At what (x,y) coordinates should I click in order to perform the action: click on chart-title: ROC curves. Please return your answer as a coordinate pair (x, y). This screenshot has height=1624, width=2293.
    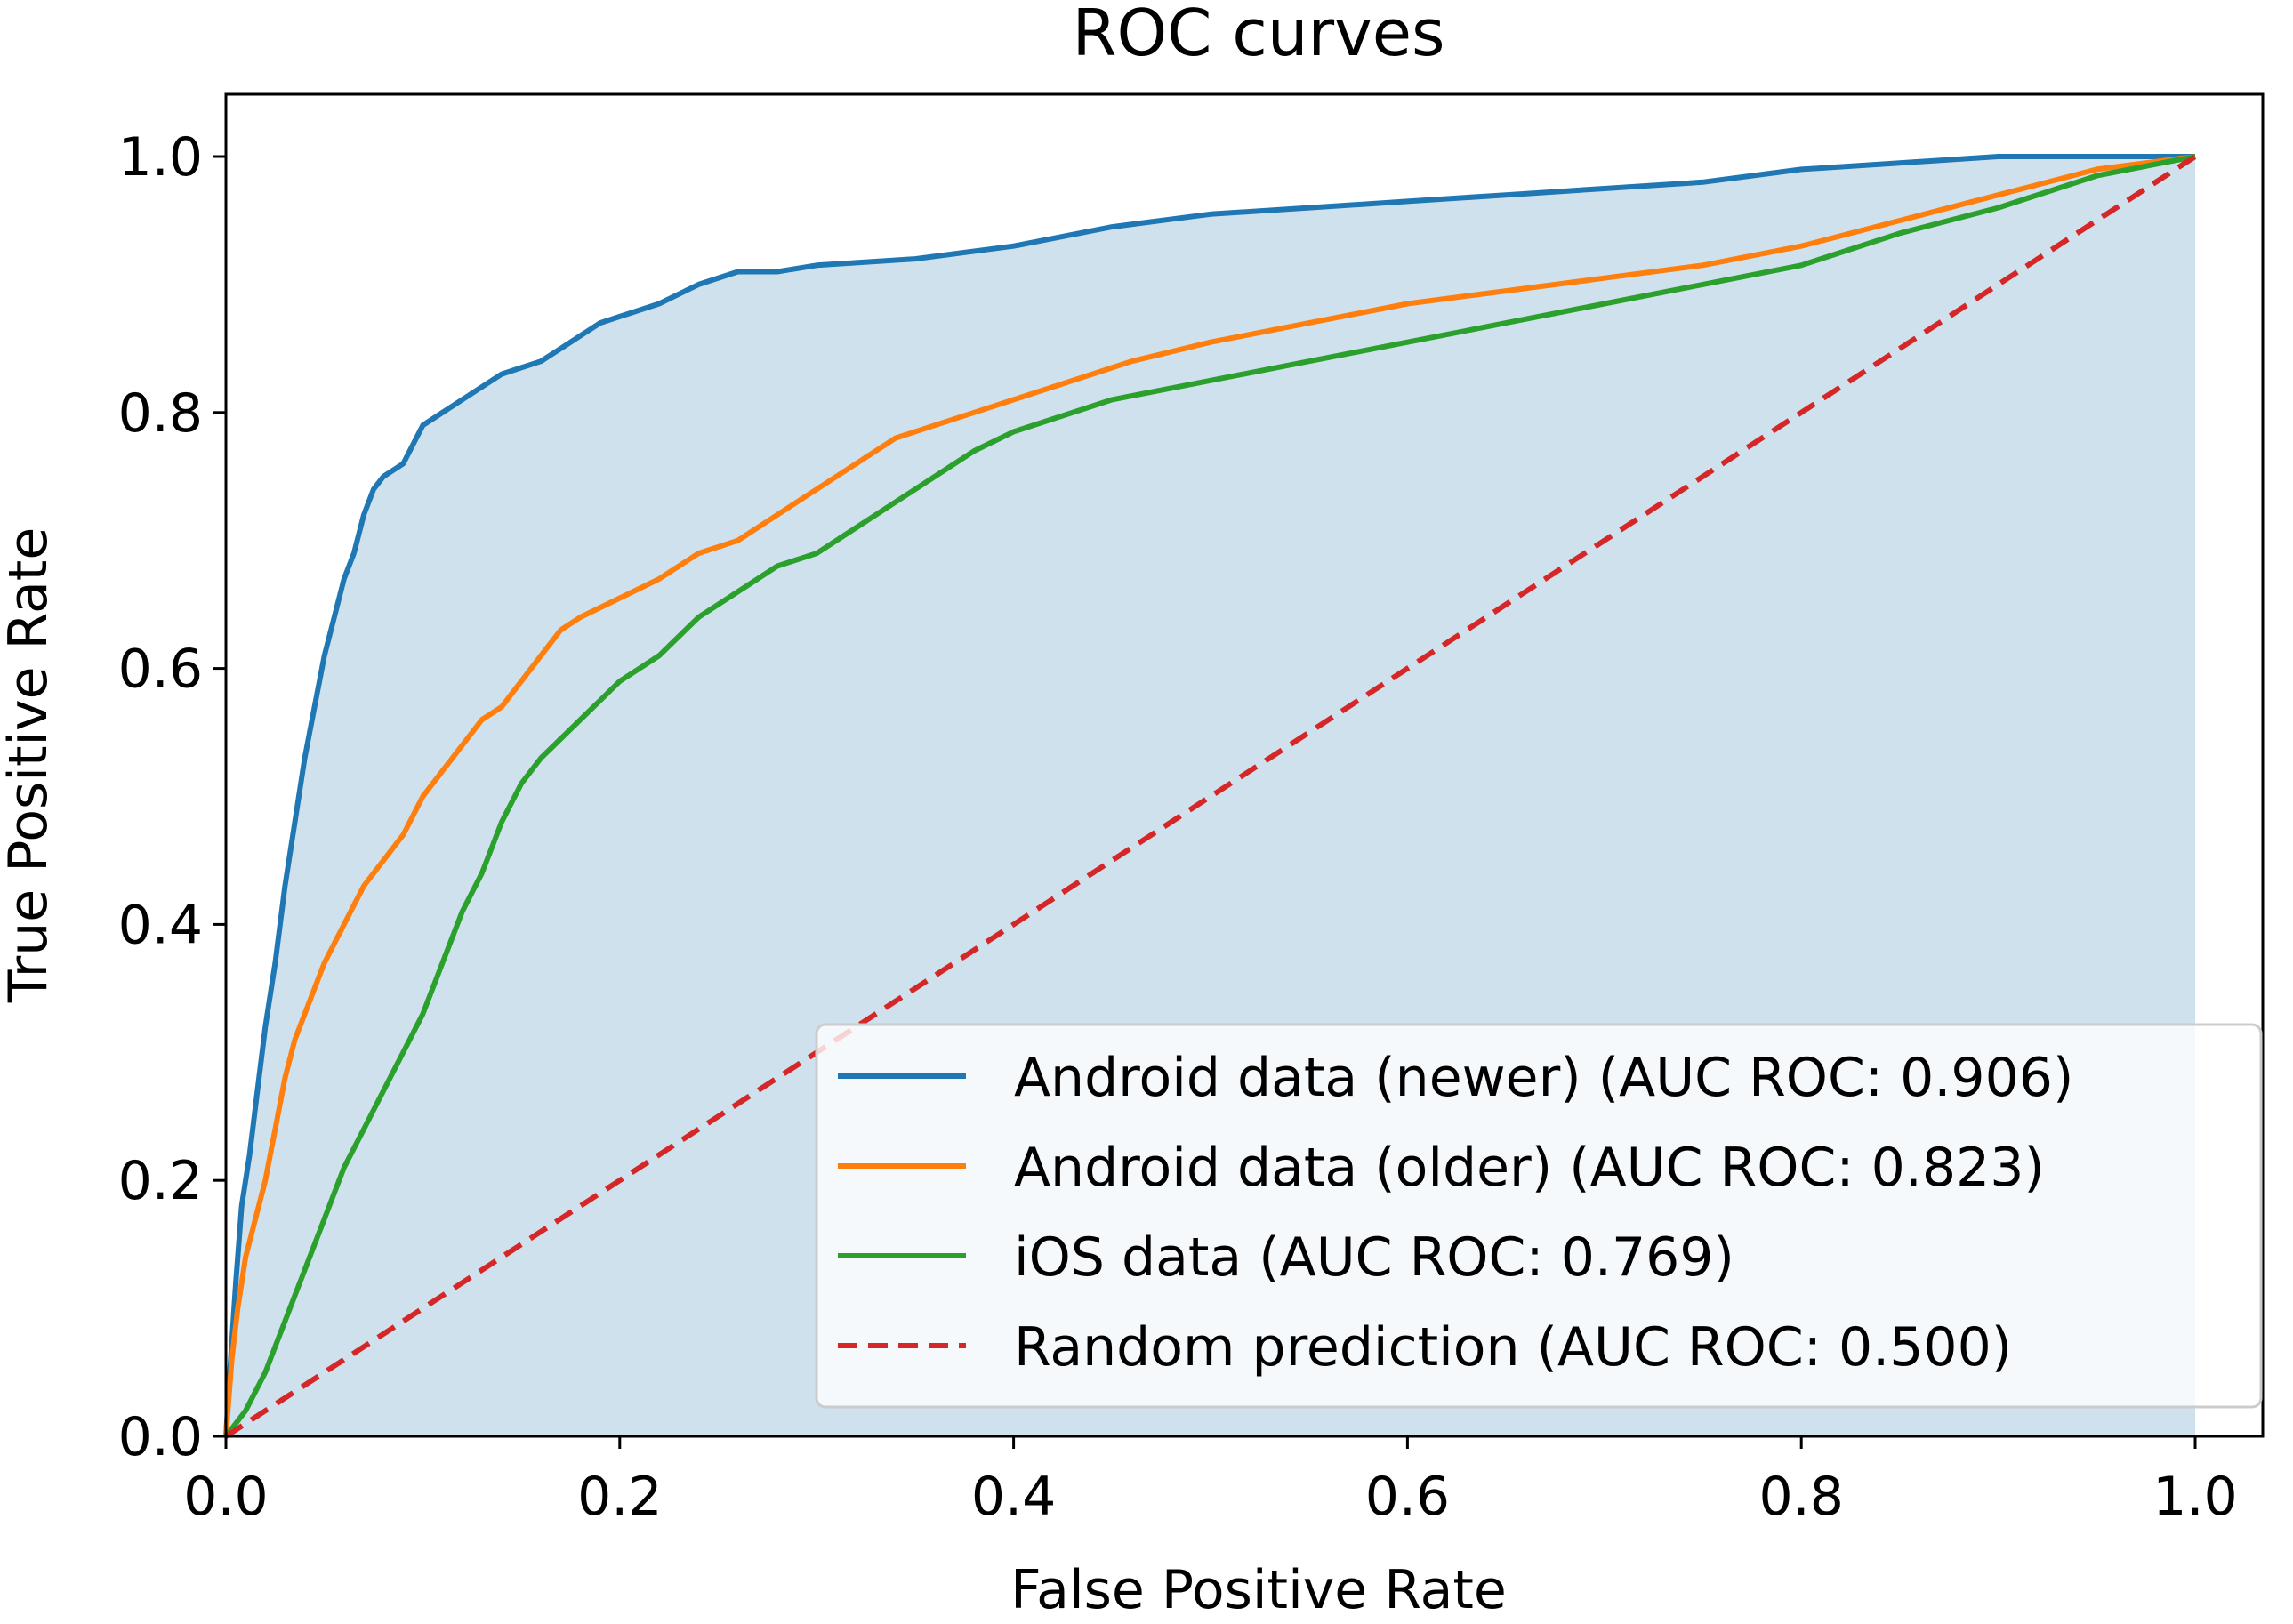
    Looking at the image, I should click on (1258, 35).